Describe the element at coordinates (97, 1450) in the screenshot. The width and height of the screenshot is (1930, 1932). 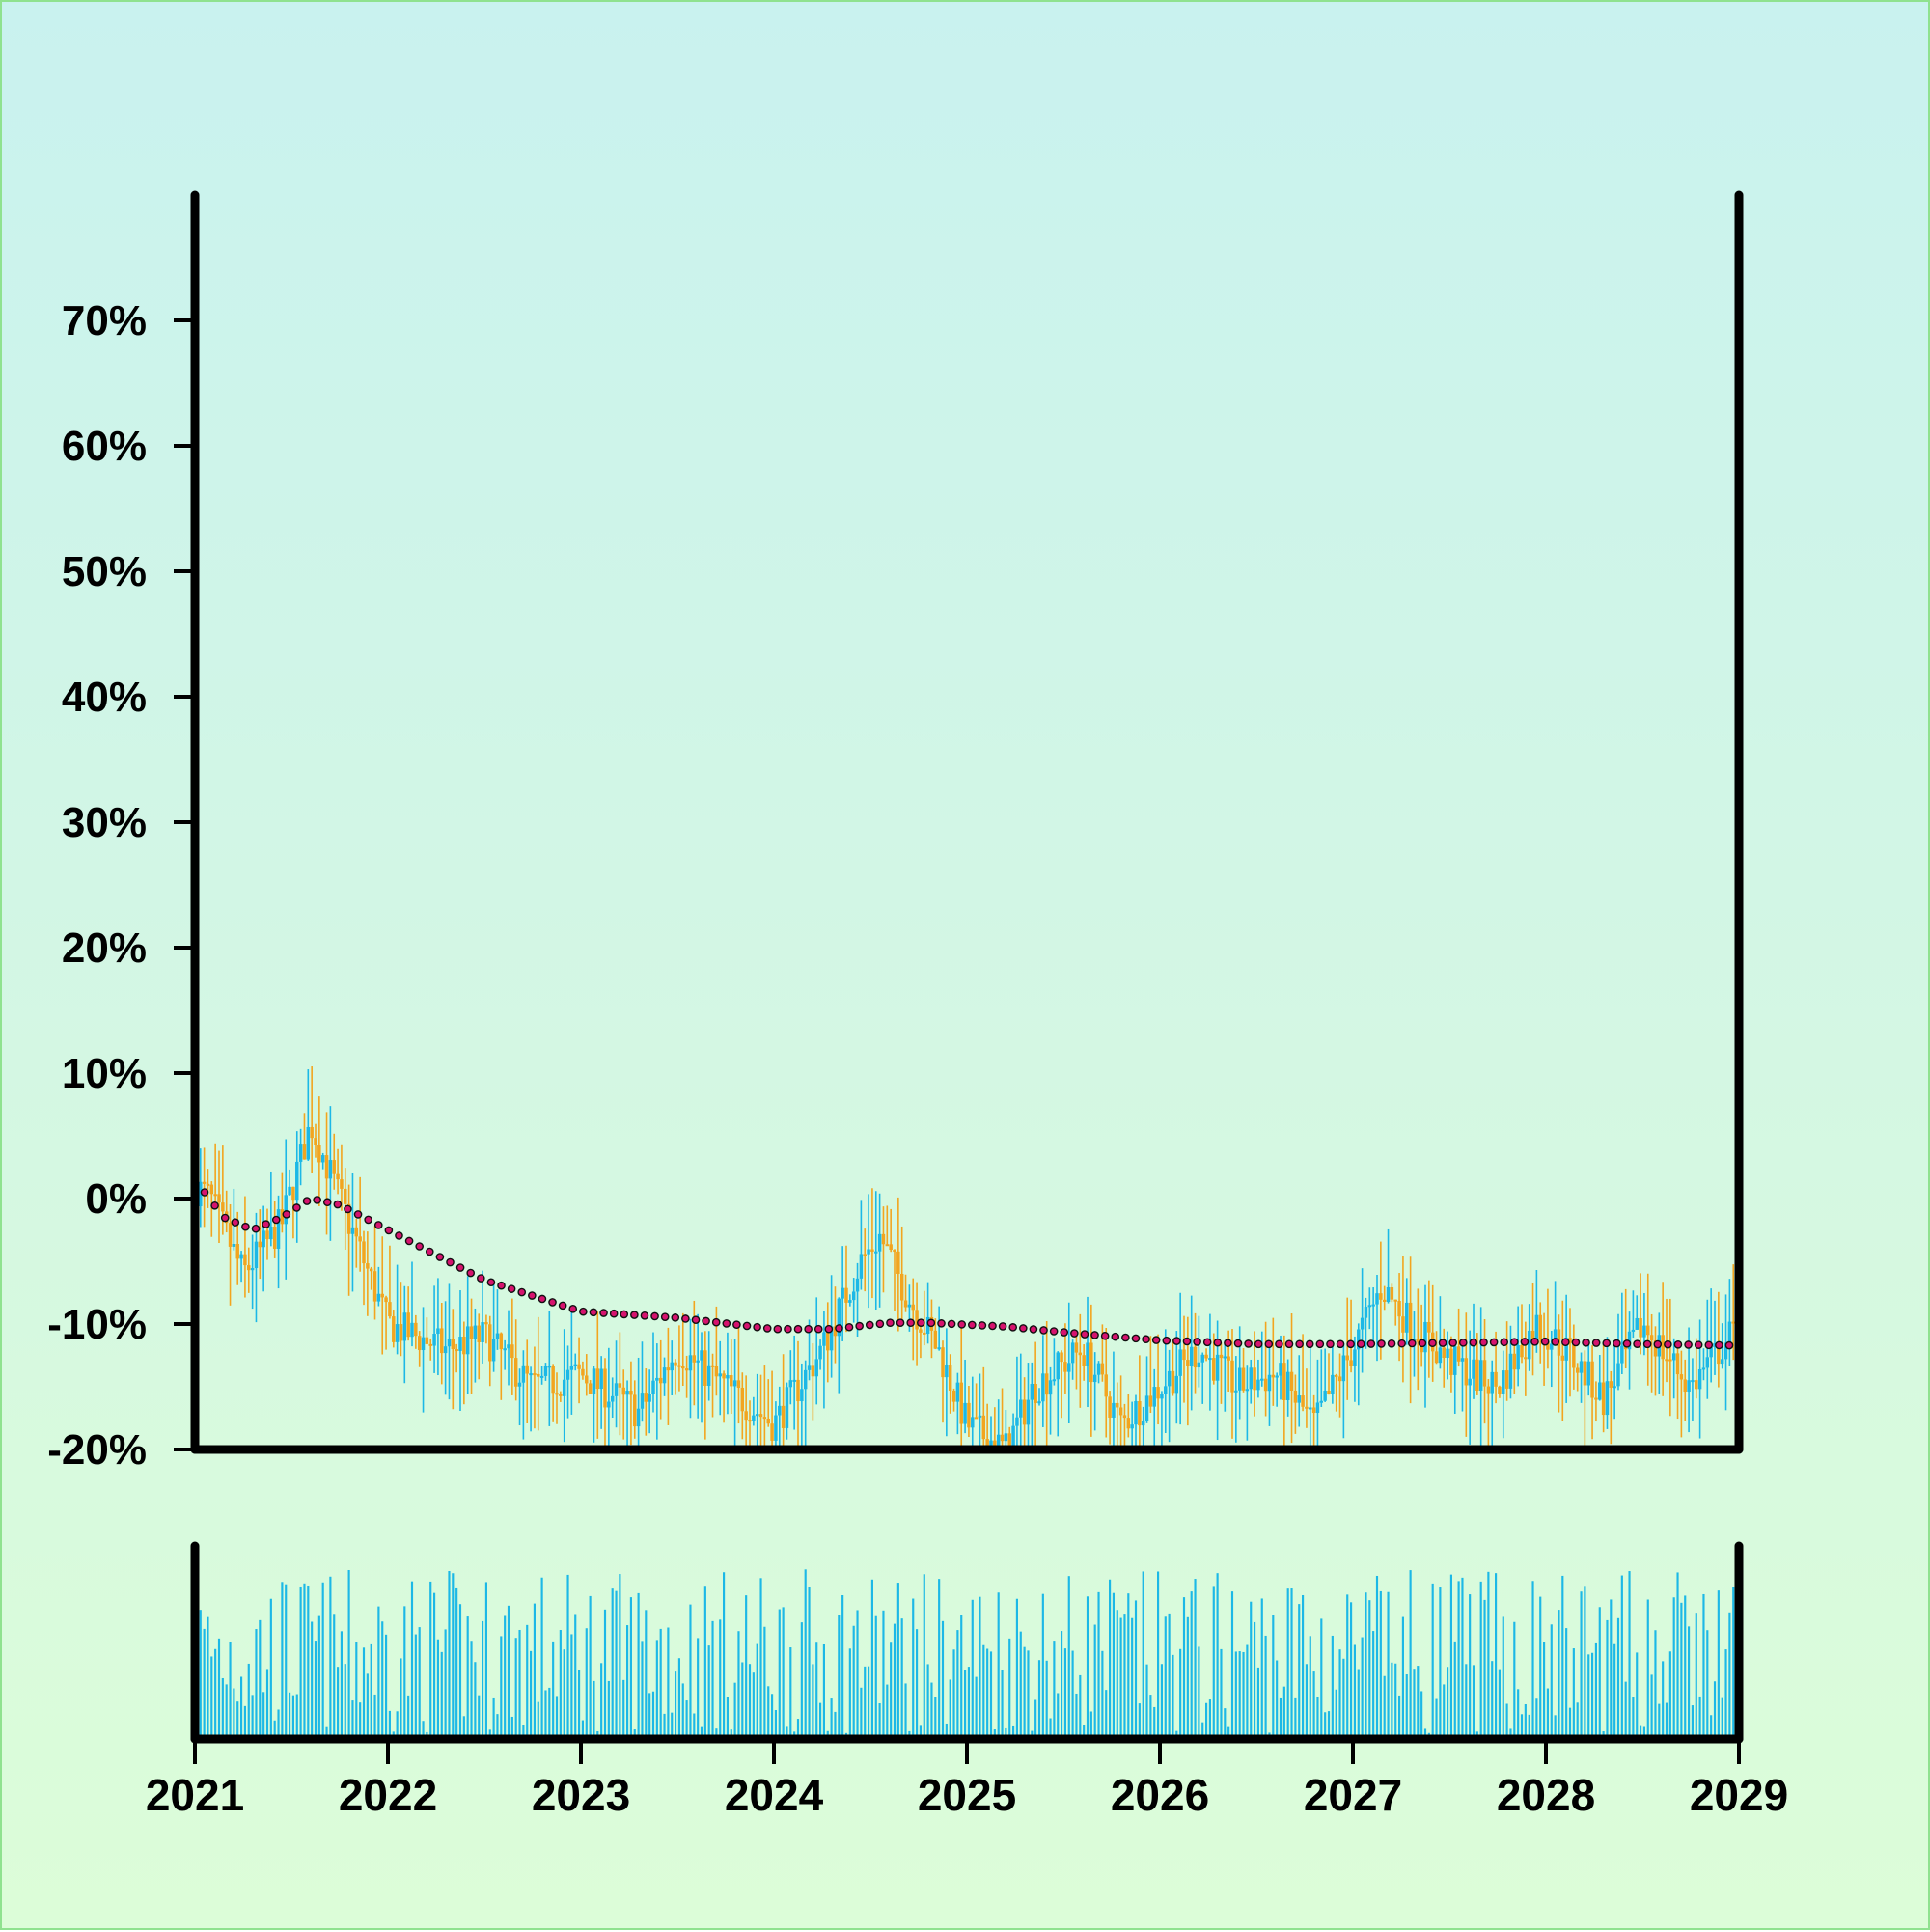
I see `y-tick-label: -20%` at that location.